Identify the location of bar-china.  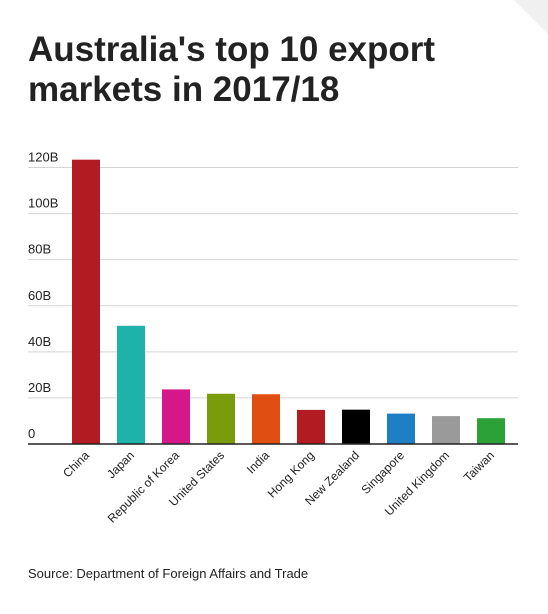
(86, 301).